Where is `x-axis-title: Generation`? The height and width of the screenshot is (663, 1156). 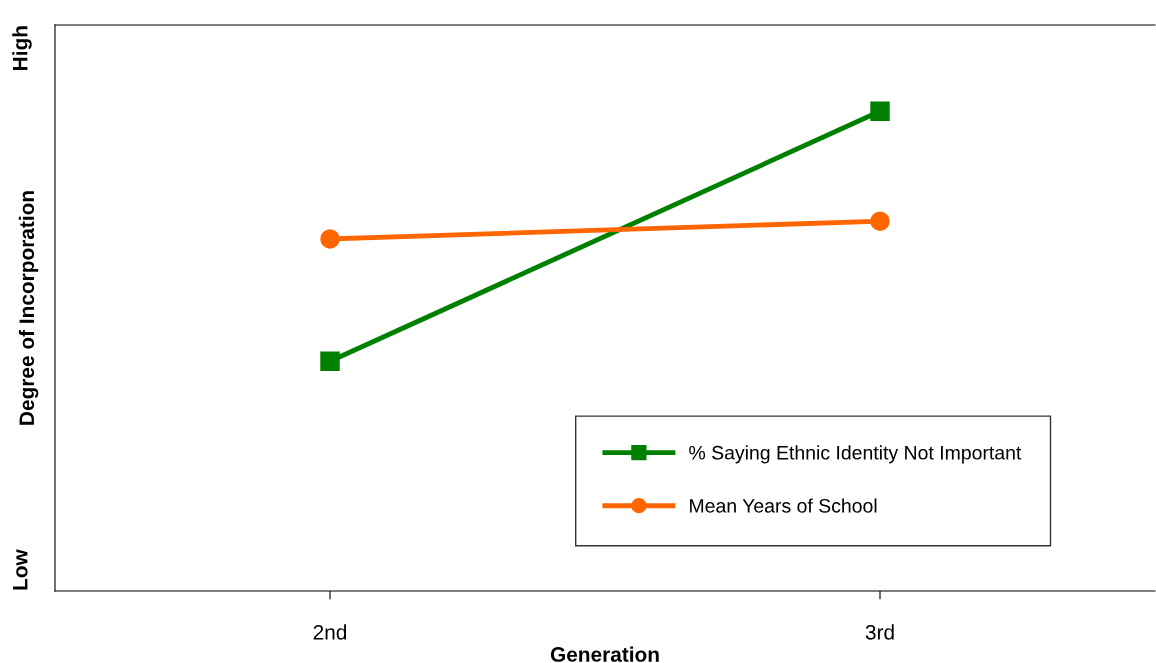 x-axis-title: Generation is located at coordinates (604, 654).